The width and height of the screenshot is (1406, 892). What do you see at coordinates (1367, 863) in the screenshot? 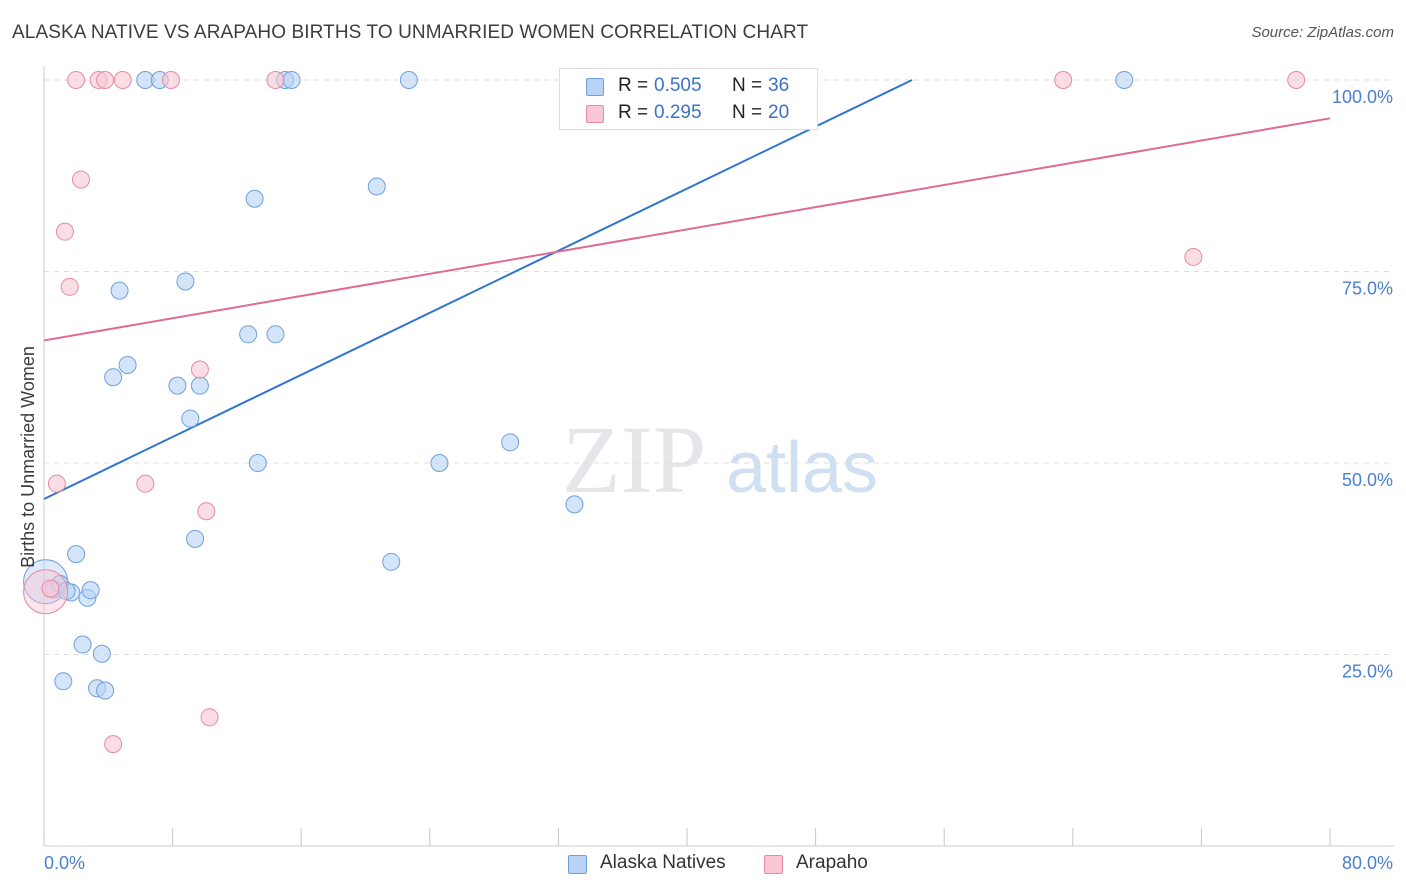
I see `x-tick-label: 80.0%` at bounding box center [1367, 863].